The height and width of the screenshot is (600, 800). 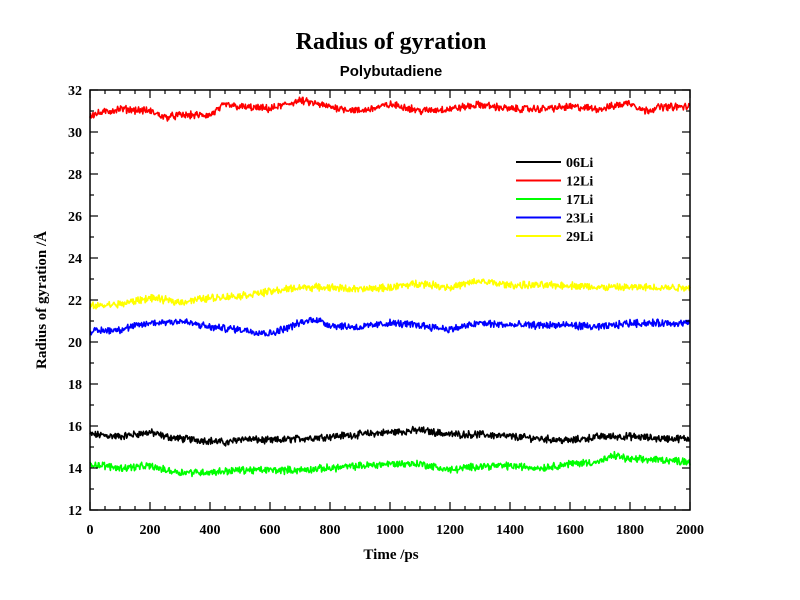 What do you see at coordinates (450, 530) in the screenshot?
I see `x-tick-label: 1200` at bounding box center [450, 530].